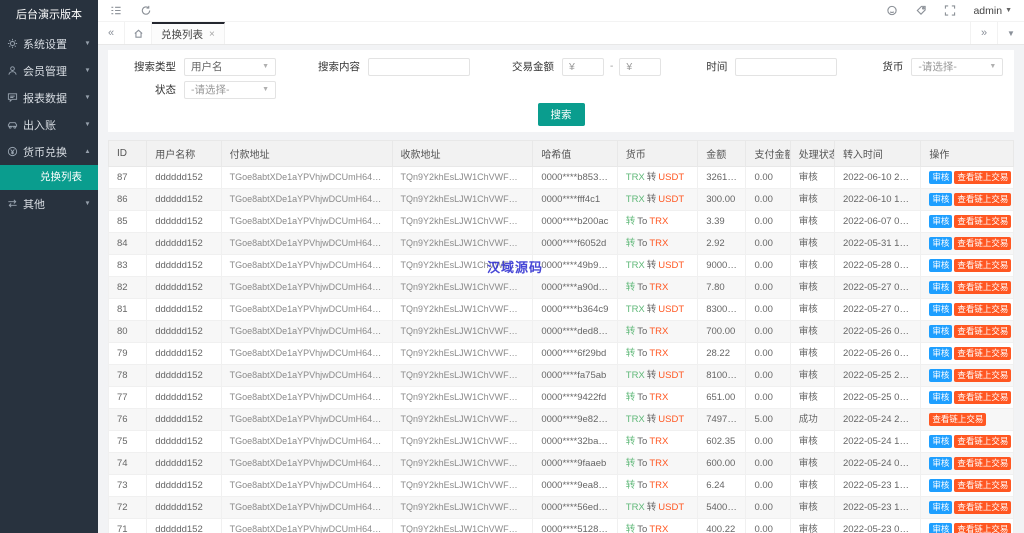 The width and height of the screenshot is (1024, 533). Describe the element at coordinates (722, 507) in the screenshot. I see `table-cell: 5400.00` at that location.